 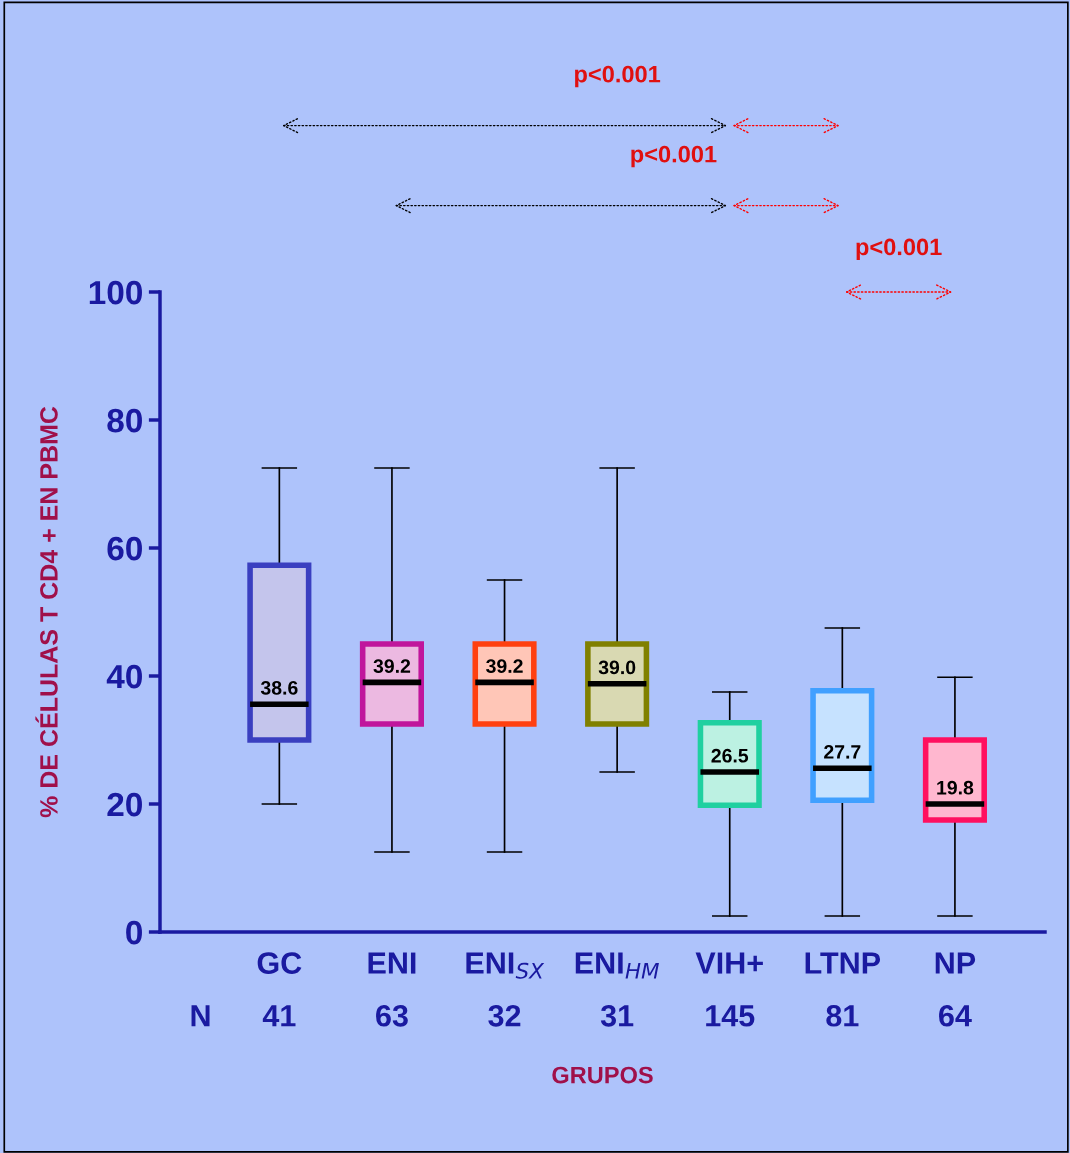 What do you see at coordinates (955, 1015) in the screenshot?
I see `text: 64` at bounding box center [955, 1015].